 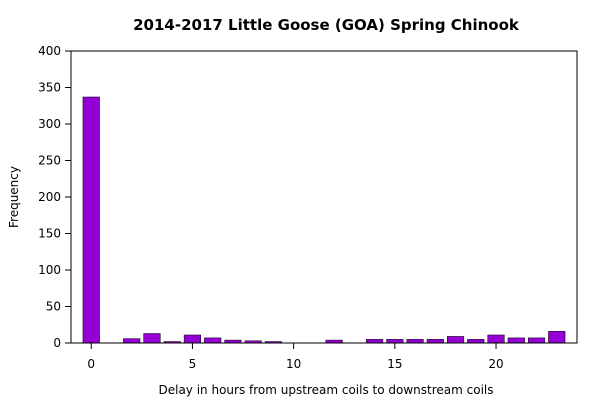 What do you see at coordinates (394, 364) in the screenshot?
I see `x-tick-label: 15` at bounding box center [394, 364].